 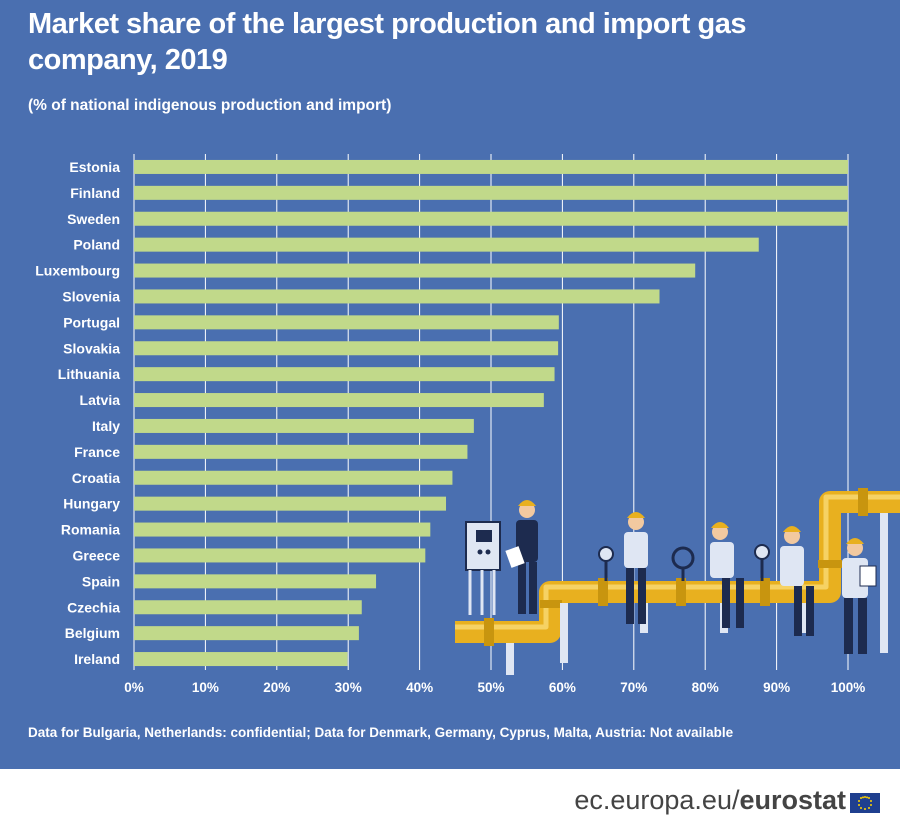 What do you see at coordinates (77, 271) in the screenshot?
I see `category-label: Luxembourg` at bounding box center [77, 271].